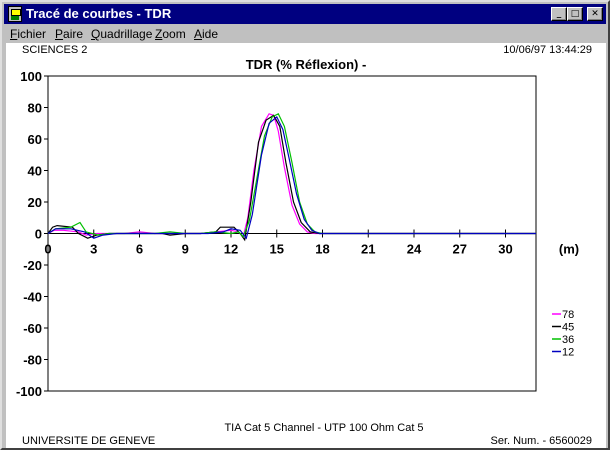 The image size is (610, 450). Describe the element at coordinates (306, 64) in the screenshot. I see `chart-title: TDR (% Réflexion) -` at that location.